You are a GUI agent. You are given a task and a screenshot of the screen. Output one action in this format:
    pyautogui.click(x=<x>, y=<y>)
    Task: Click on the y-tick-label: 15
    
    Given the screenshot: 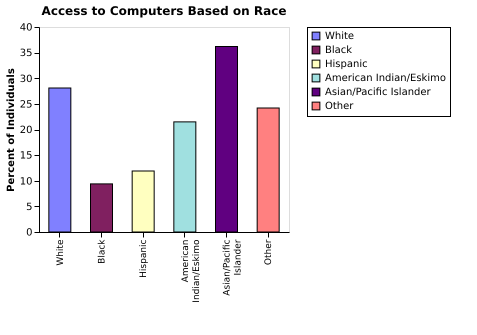 What is the action you would take?
    pyautogui.click(x=26, y=156)
    